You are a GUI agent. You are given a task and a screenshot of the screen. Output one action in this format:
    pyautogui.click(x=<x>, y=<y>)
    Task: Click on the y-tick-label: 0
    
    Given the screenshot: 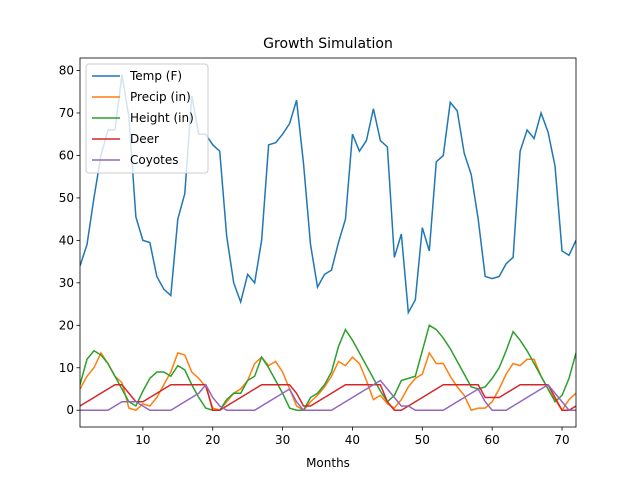 What is the action you would take?
    pyautogui.click(x=70, y=410)
    